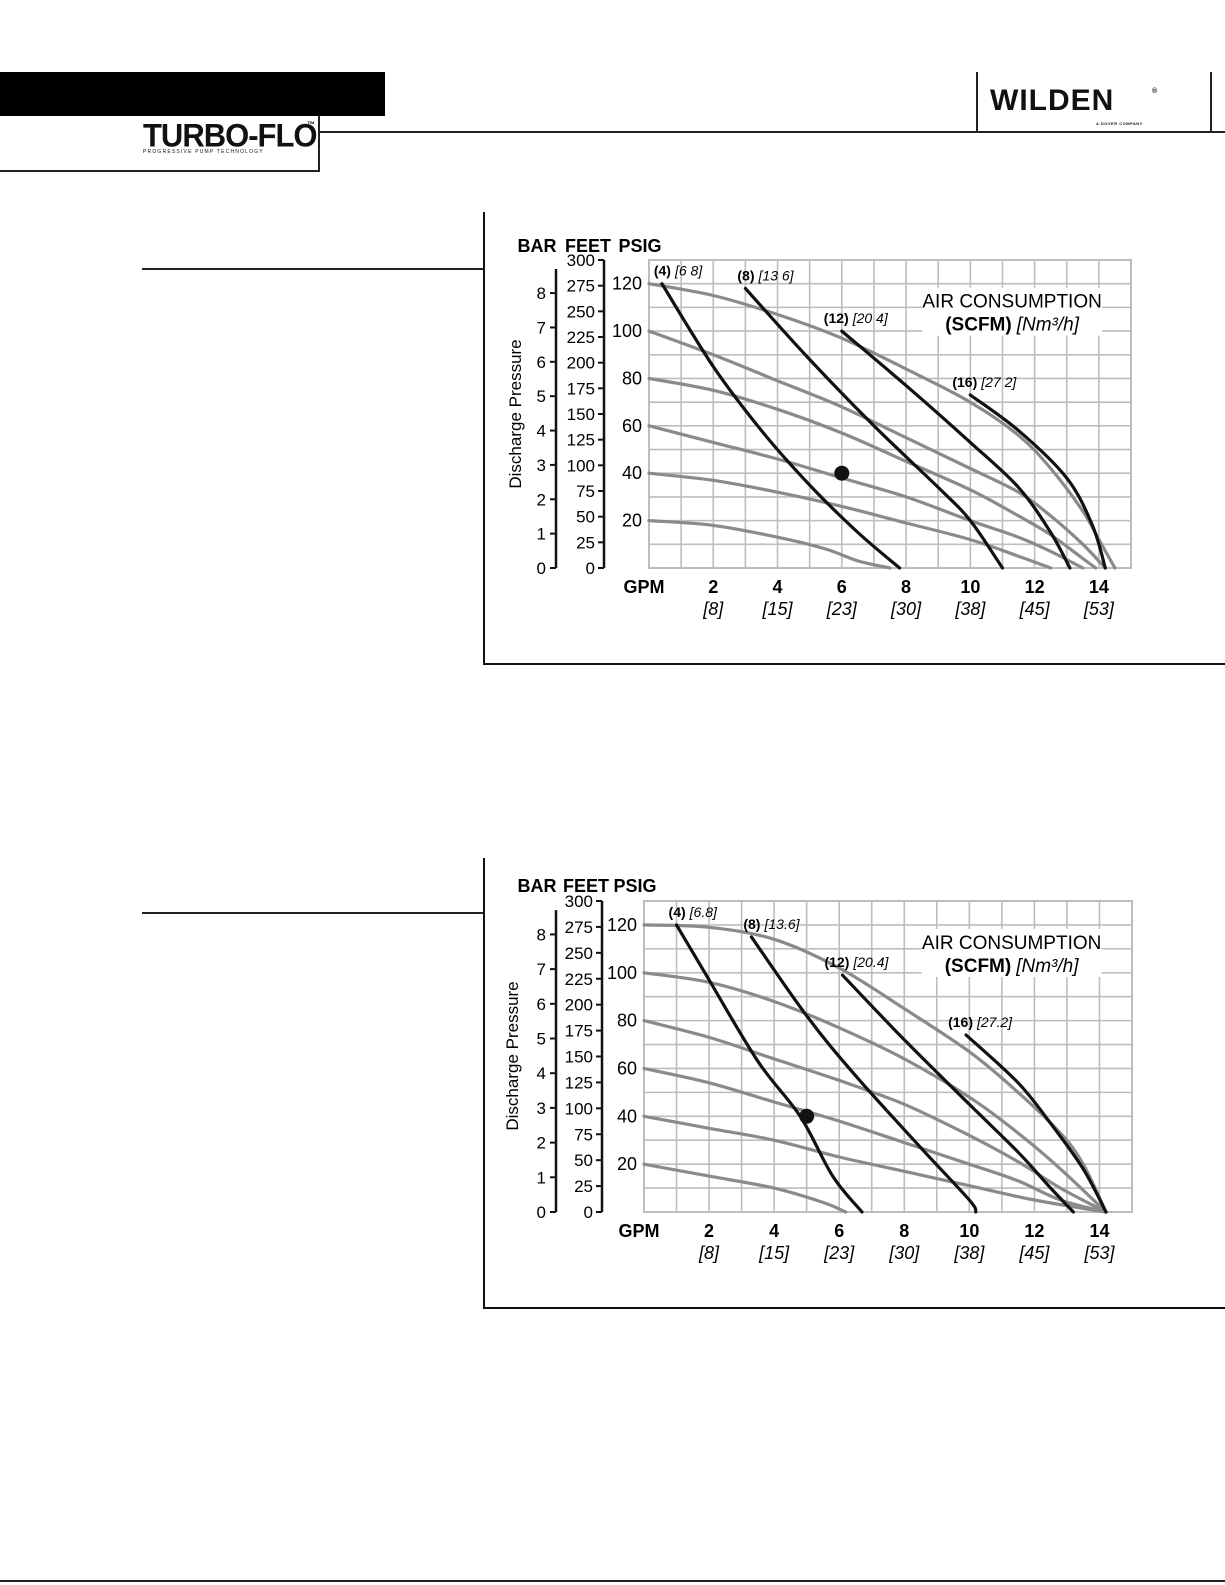  I want to click on air-consumption-label: (12) [20 4], so click(856, 318).